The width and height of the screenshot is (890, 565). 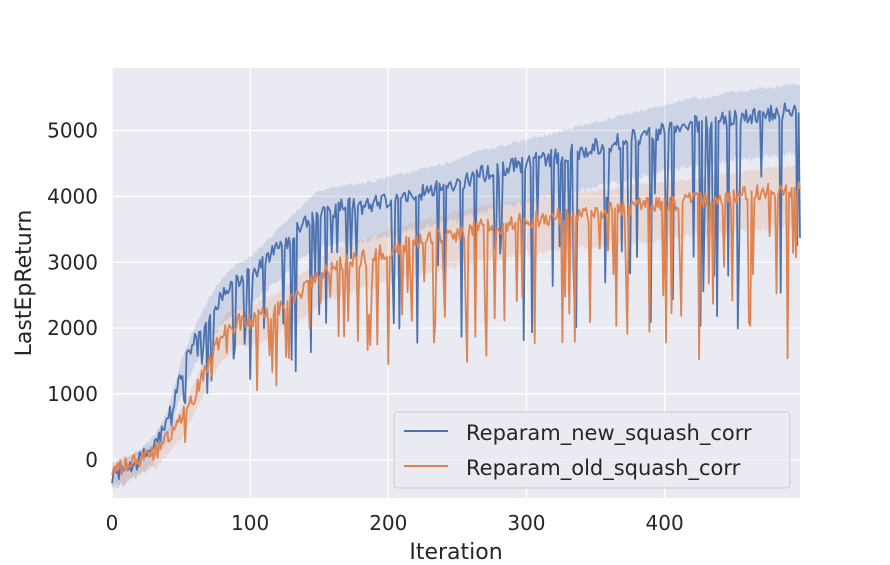 I want to click on y-tick-label-5: 5000, so click(x=72, y=131).